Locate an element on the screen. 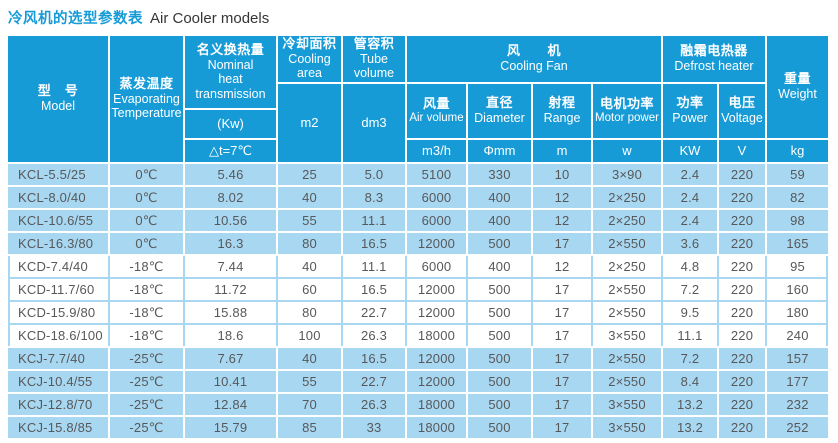 The image size is (838, 443). cell-motor-power: 2×550 is located at coordinates (627, 243).